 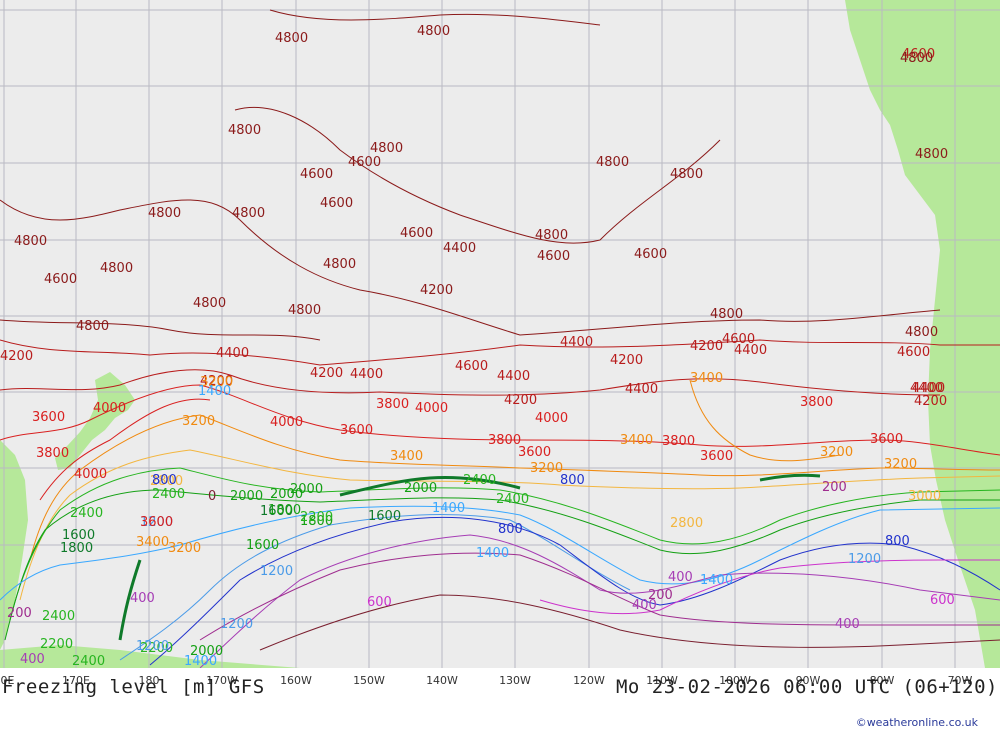 What do you see at coordinates (960, 680) in the screenshot?
I see `longitude-label: 70W` at bounding box center [960, 680].